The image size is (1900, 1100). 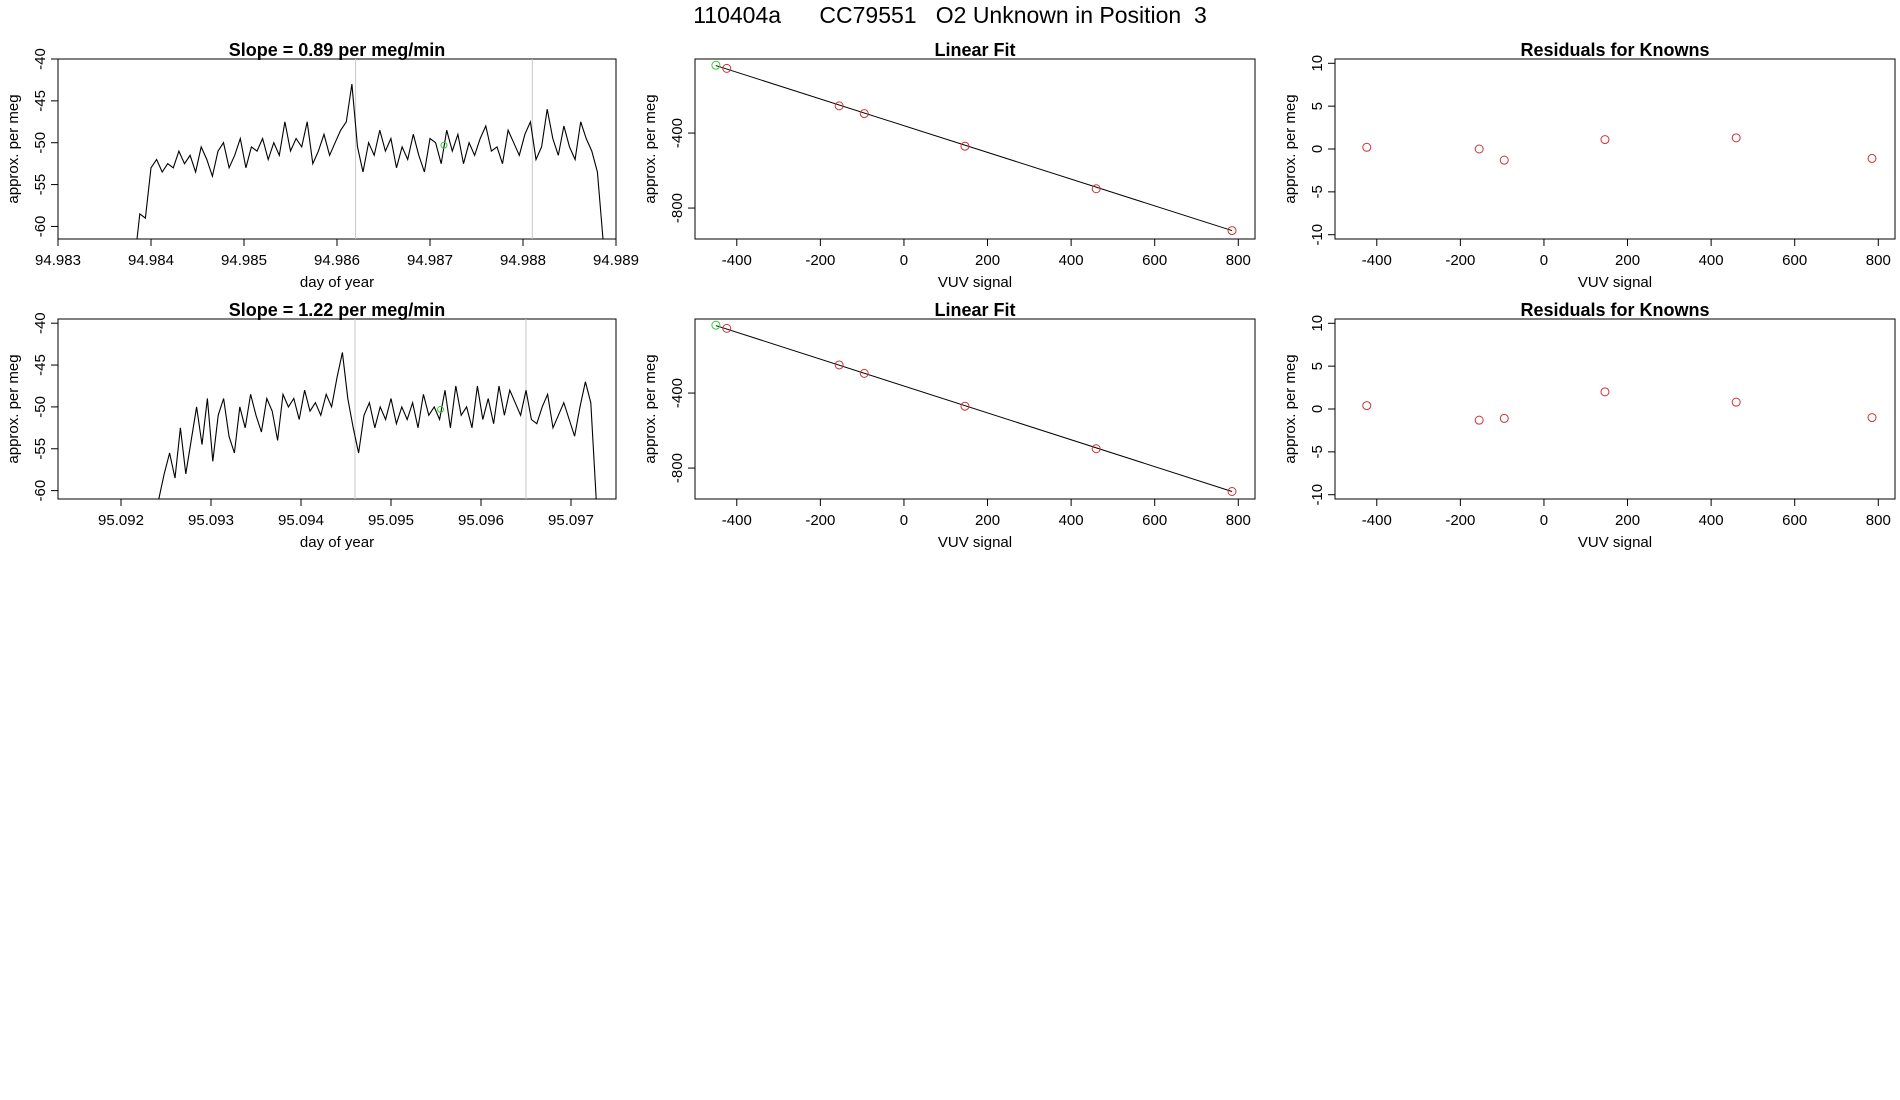 I want to click on x-tick-label: 94.984, so click(x=151, y=260).